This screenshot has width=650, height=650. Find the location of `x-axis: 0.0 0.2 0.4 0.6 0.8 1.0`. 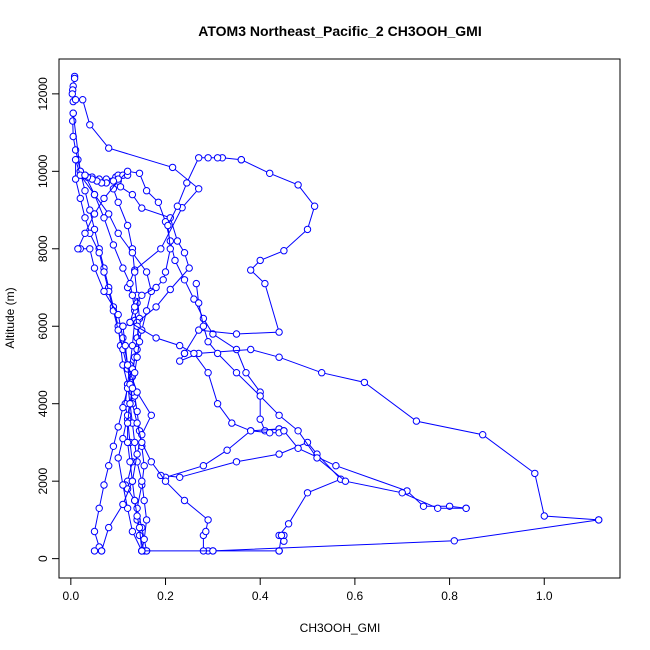

x-axis: 0.0 0.2 0.4 0.6 0.8 1.0 is located at coordinates (307, 590).